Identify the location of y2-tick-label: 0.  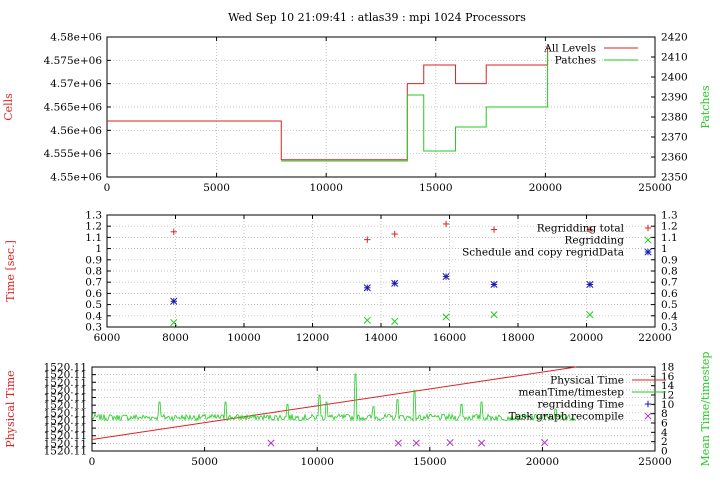
(664, 452).